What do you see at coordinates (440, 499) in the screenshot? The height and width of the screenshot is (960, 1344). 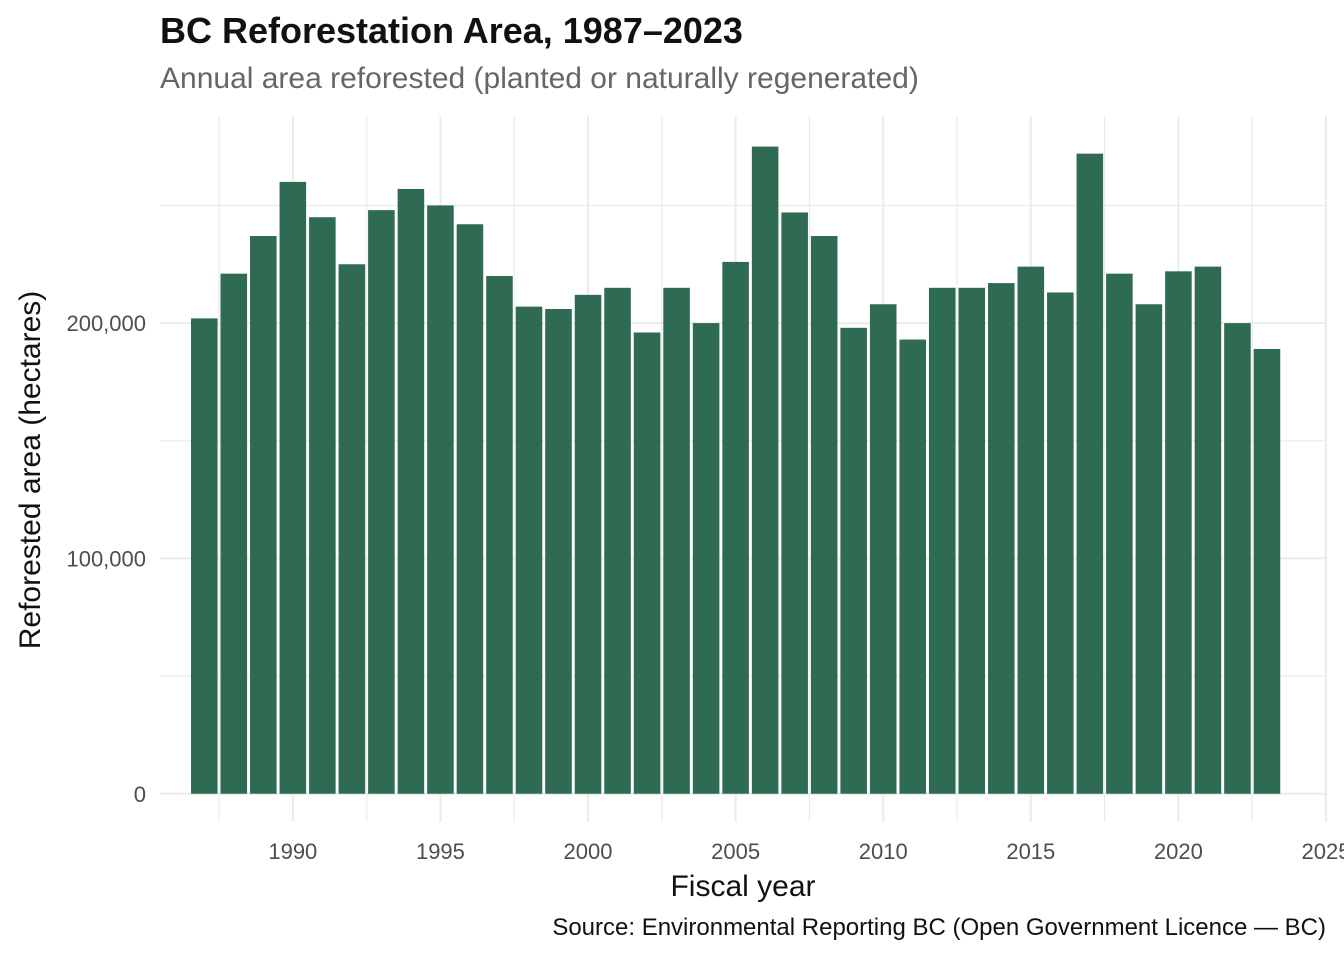 I see `bar-1995` at bounding box center [440, 499].